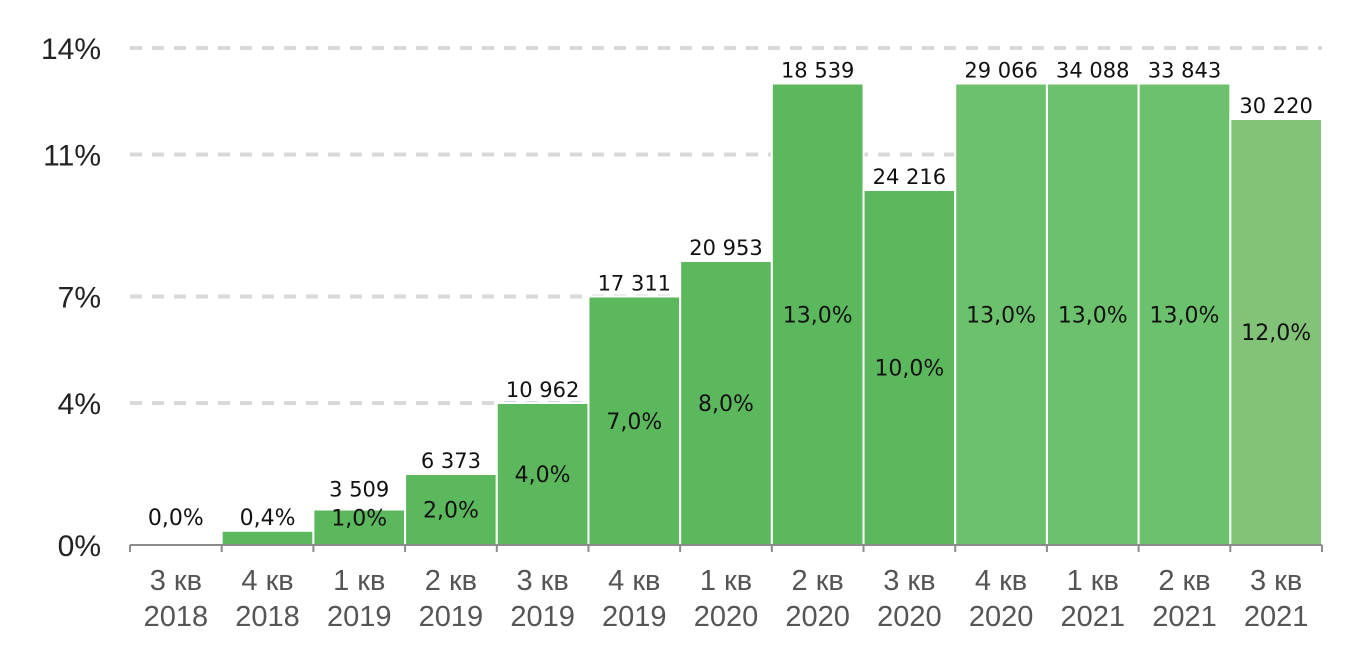  Describe the element at coordinates (634, 599) in the screenshot. I see `x-tick-label: 4 кв 2019` at that location.